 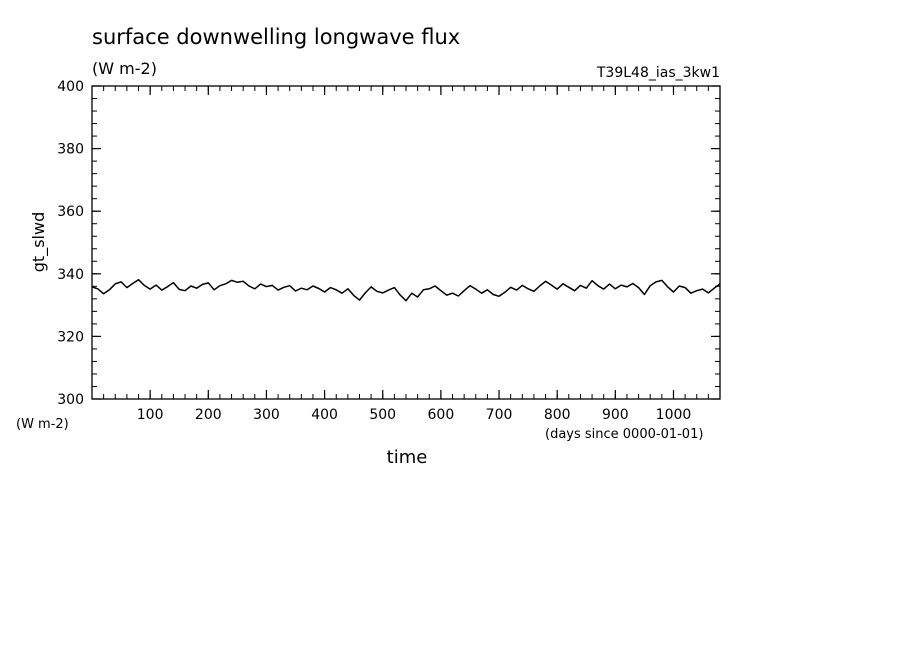 What do you see at coordinates (441, 415) in the screenshot?
I see `x-tick-label: 600` at bounding box center [441, 415].